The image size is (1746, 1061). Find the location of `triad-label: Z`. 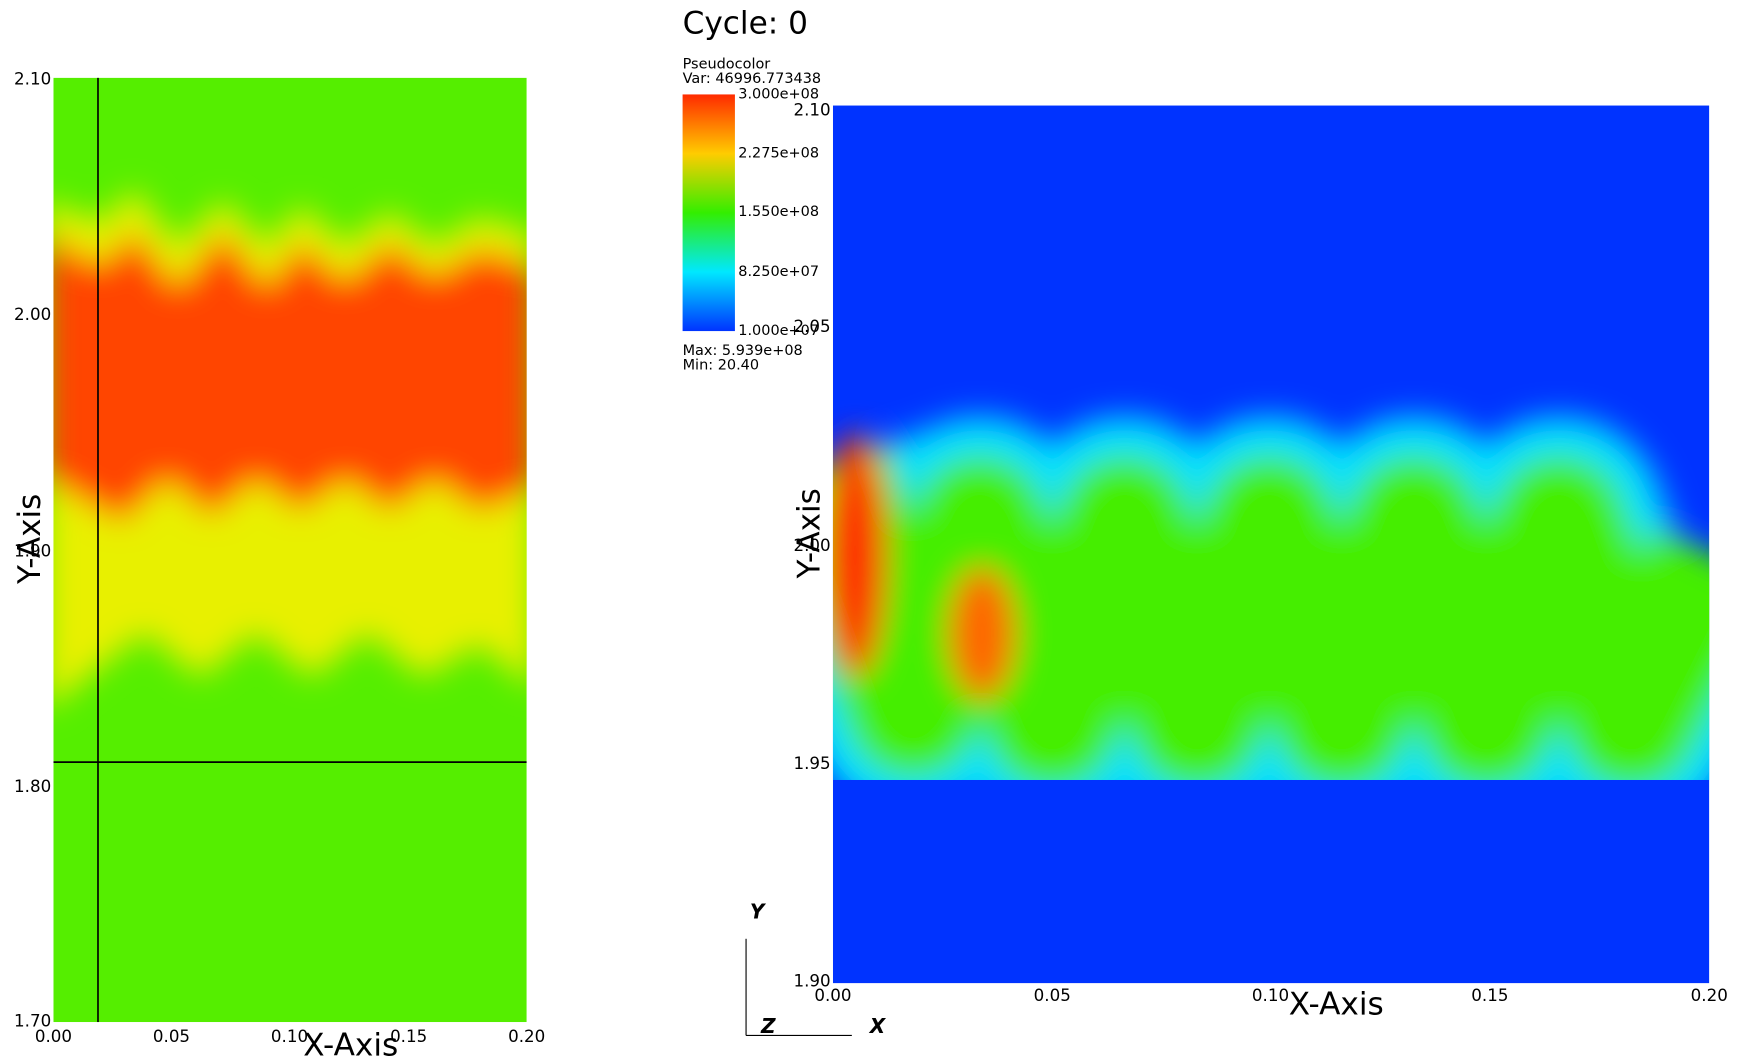

triad-label: Z is located at coordinates (768, 1026).